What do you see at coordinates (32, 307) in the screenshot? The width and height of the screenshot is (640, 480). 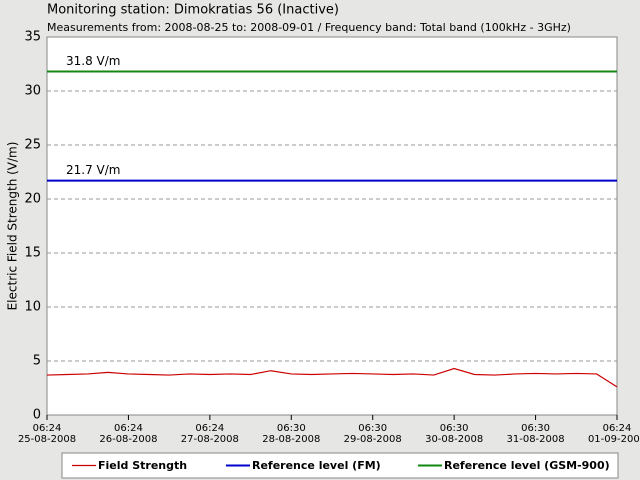 I see `y-tick-label: 10` at bounding box center [32, 307].